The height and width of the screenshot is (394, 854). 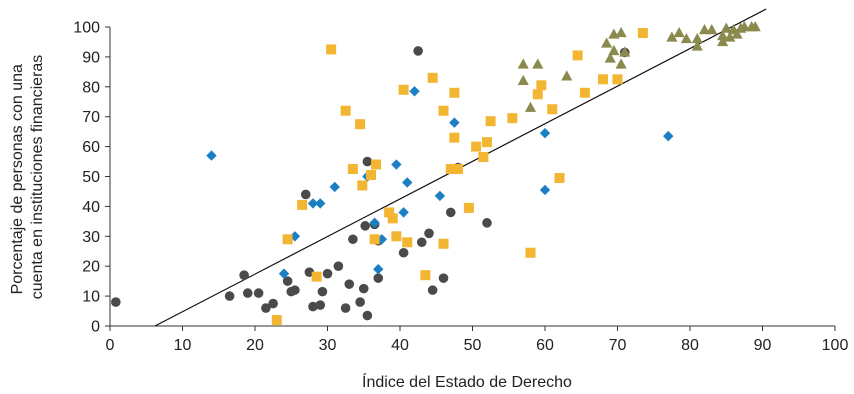 I want to click on y-tick-label: 30, so click(x=91, y=237).